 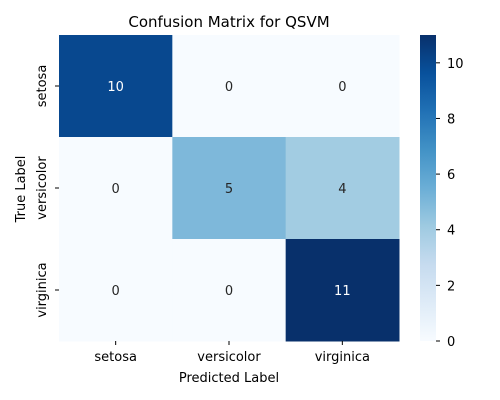 What do you see at coordinates (451, 342) in the screenshot?
I see `colorbar-tick-label: 0` at bounding box center [451, 342].